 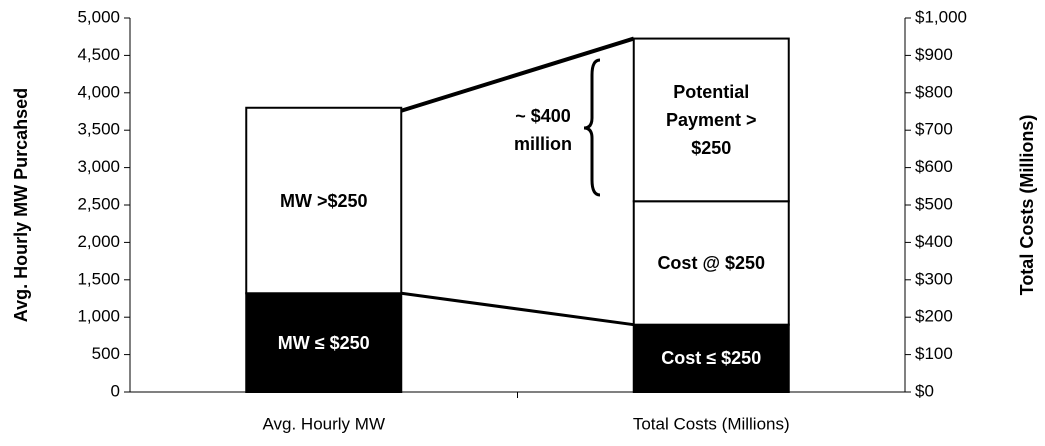 What do you see at coordinates (115, 390) in the screenshot?
I see `y-tick-label: 0` at bounding box center [115, 390].